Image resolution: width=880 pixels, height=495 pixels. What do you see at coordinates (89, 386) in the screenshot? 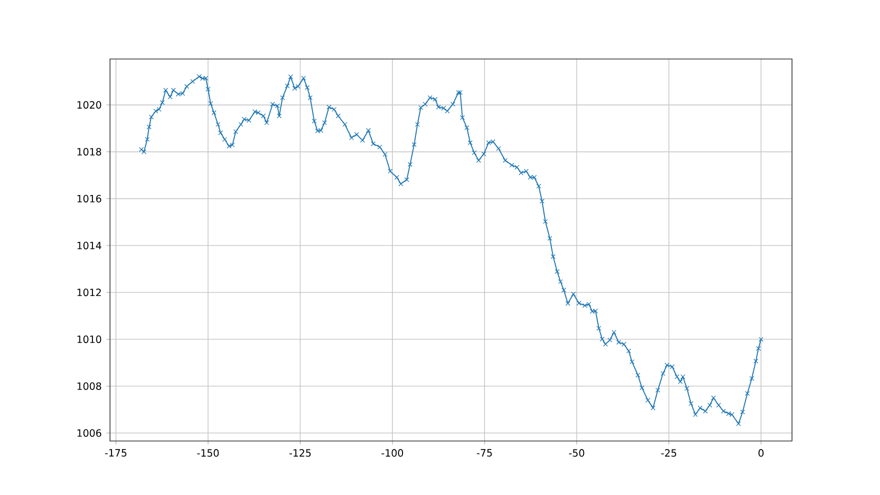
I see `y-tick-label: 1008` at bounding box center [89, 386].